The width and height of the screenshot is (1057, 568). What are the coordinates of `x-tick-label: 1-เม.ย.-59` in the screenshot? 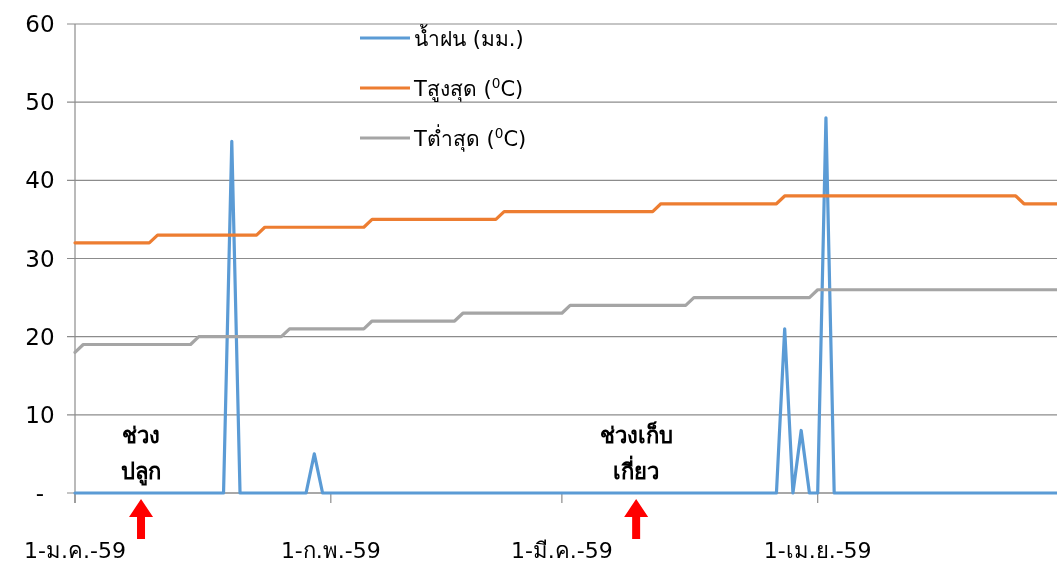 It's located at (817, 550).